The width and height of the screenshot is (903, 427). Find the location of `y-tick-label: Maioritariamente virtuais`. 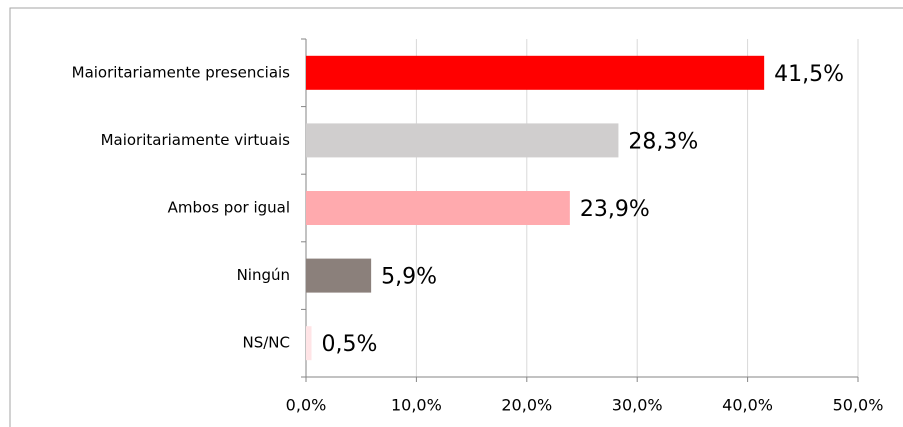

y-tick-label: Maioritariamente virtuais is located at coordinates (196, 140).